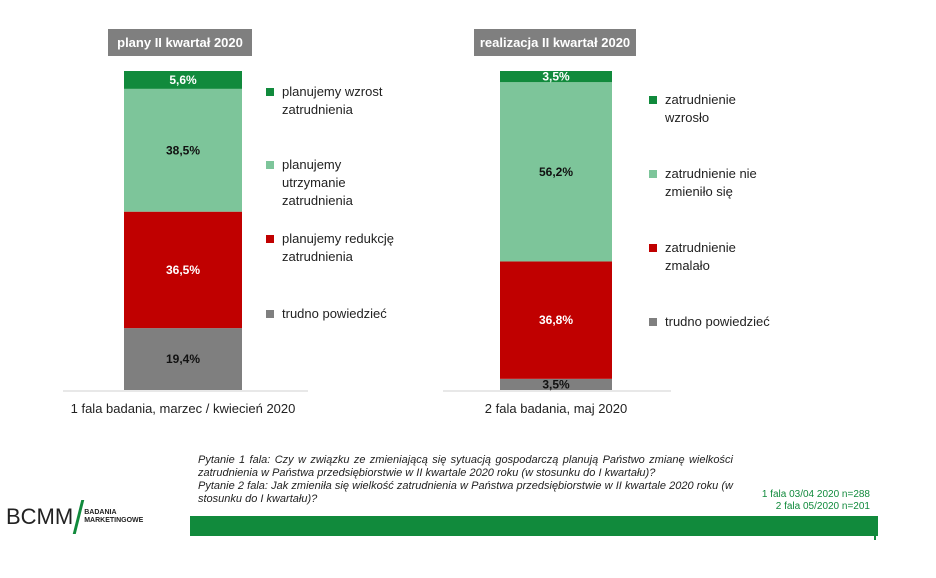 The image size is (936, 578). What do you see at coordinates (815, 494) in the screenshot?
I see `sample-wave-1: 1 fala 03/04 2020 n=288` at bounding box center [815, 494].